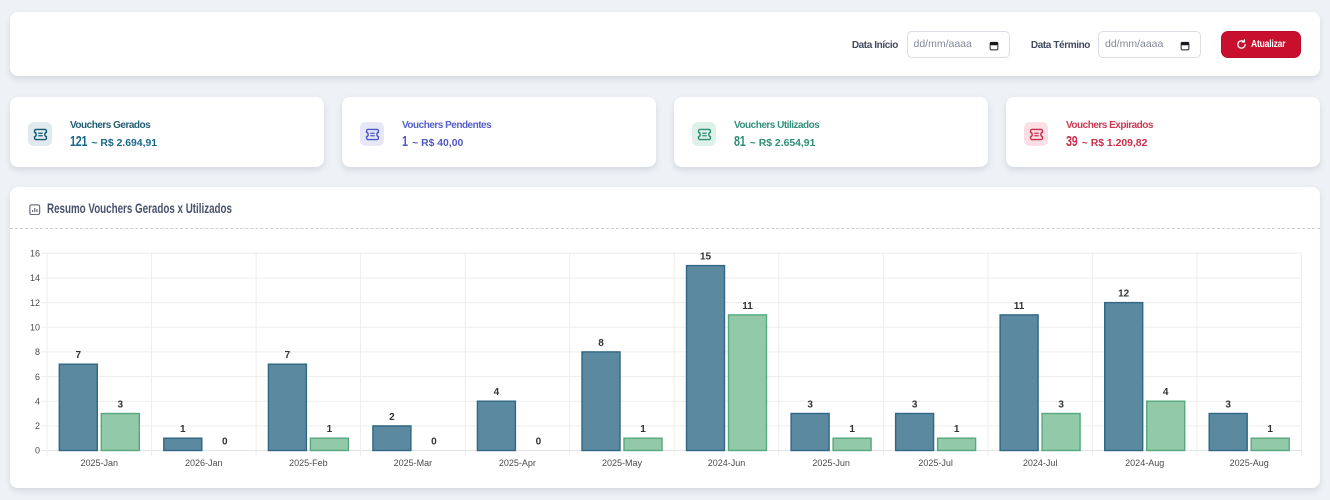  I want to click on svg-text: 2025-Feb, so click(308, 463).